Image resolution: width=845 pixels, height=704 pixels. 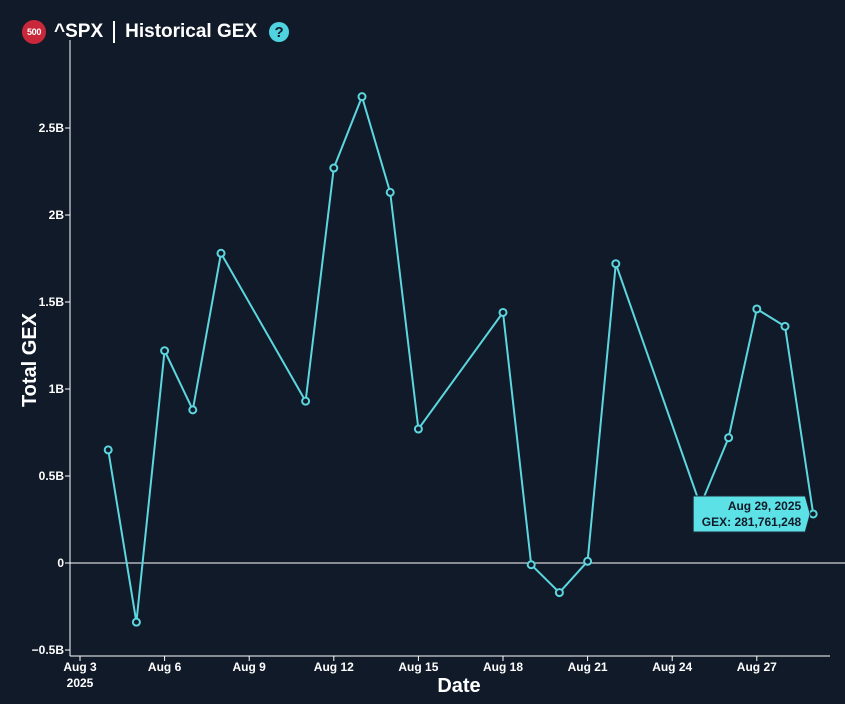 What do you see at coordinates (334, 667) in the screenshot?
I see `x-tick-label: Aug 12` at bounding box center [334, 667].